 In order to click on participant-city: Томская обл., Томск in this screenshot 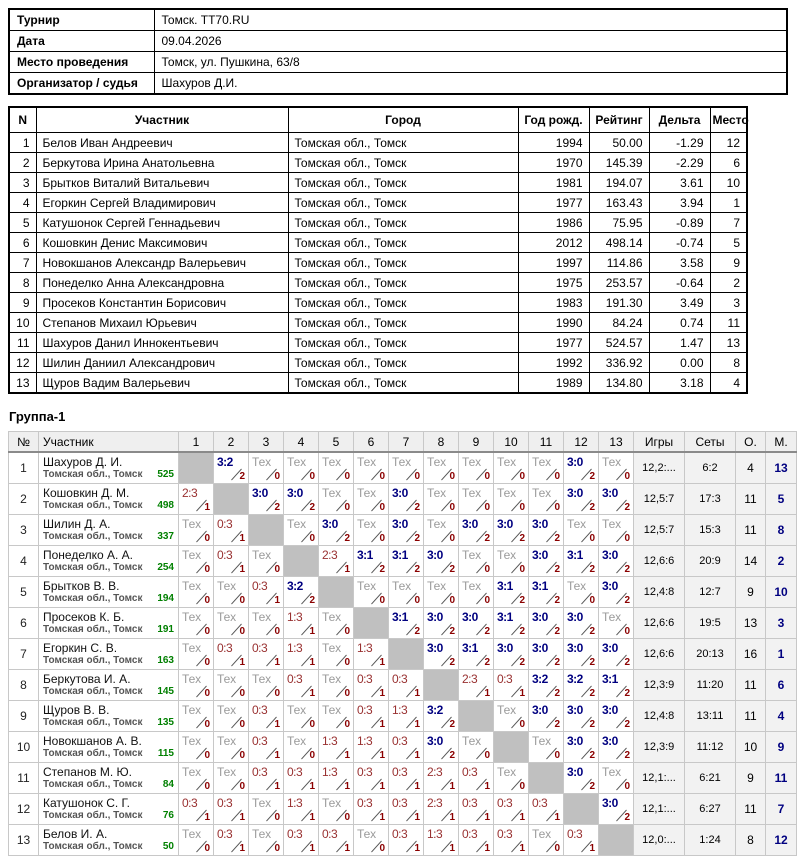, I will do `click(403, 142)`.